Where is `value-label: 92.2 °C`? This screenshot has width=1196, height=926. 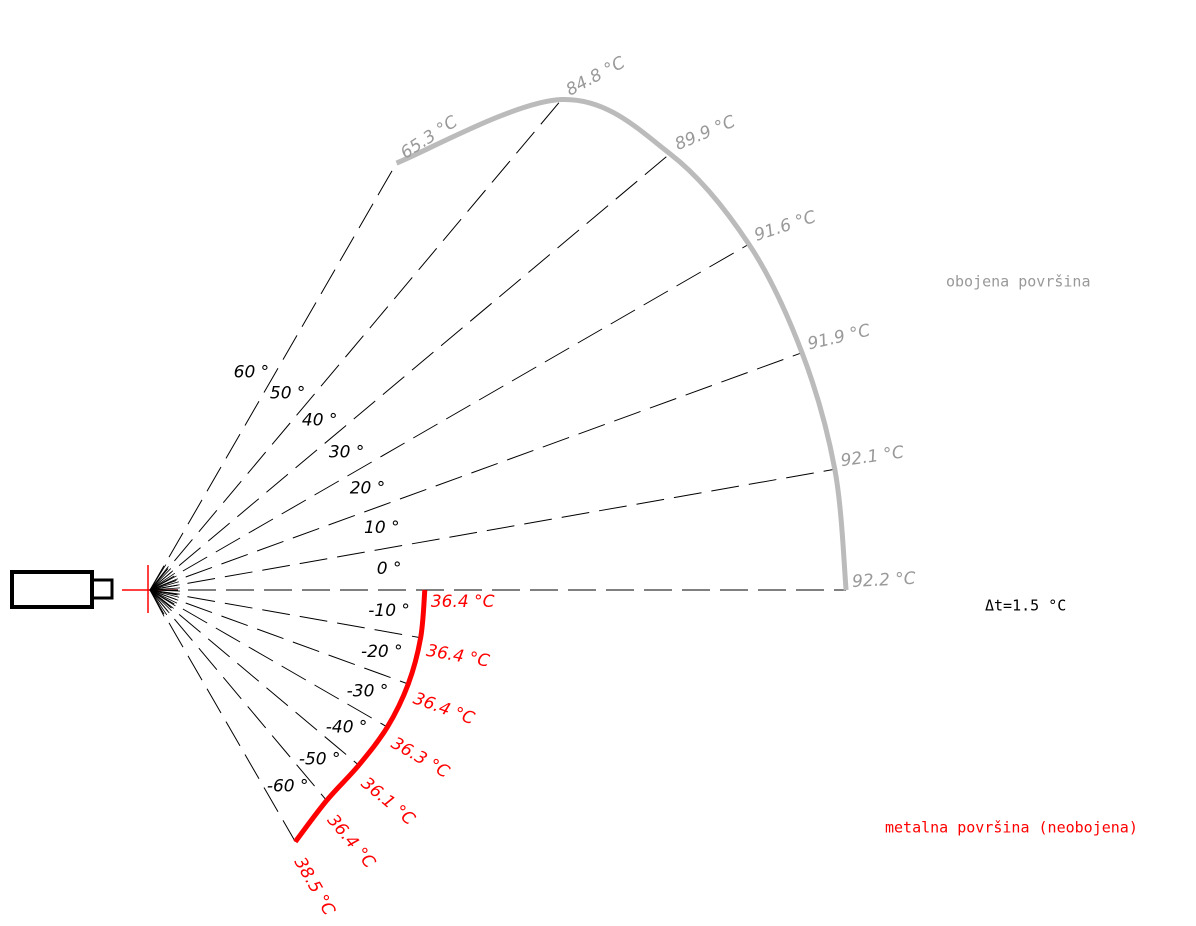
value-label: 92.2 °C is located at coordinates (884, 580).